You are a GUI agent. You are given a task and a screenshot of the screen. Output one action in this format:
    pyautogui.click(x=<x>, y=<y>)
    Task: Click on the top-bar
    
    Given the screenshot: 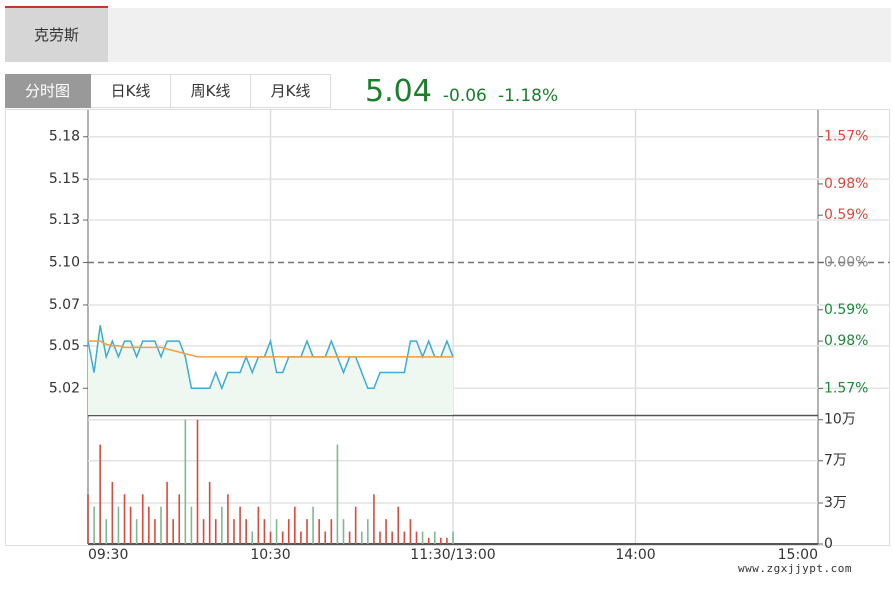 What is the action you would take?
    pyautogui.click(x=448, y=35)
    